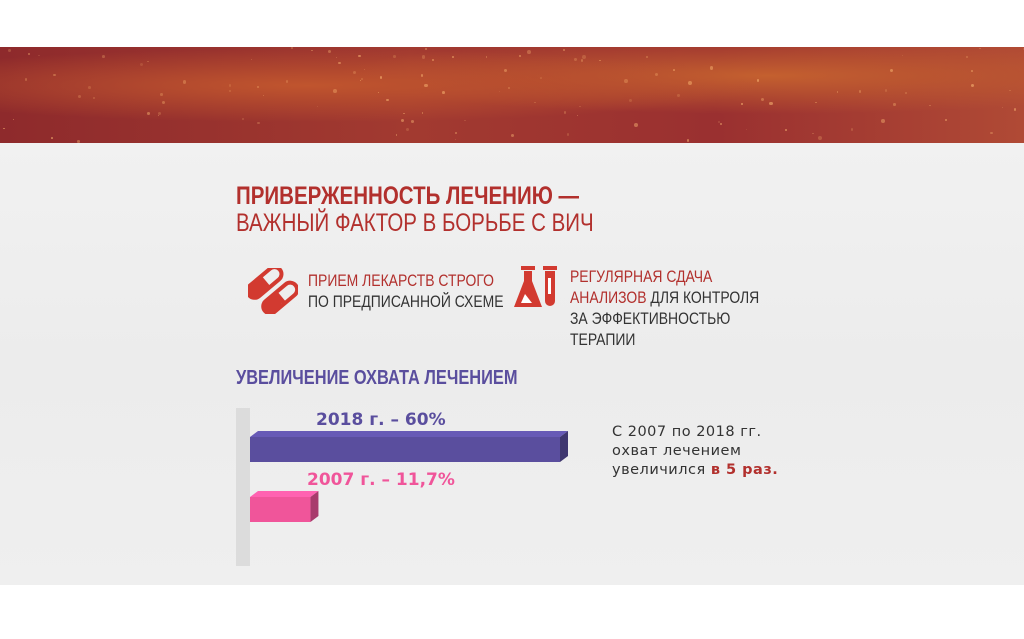 This screenshot has width=1024, height=639. I want to click on note-line: охват лечением, so click(677, 451).